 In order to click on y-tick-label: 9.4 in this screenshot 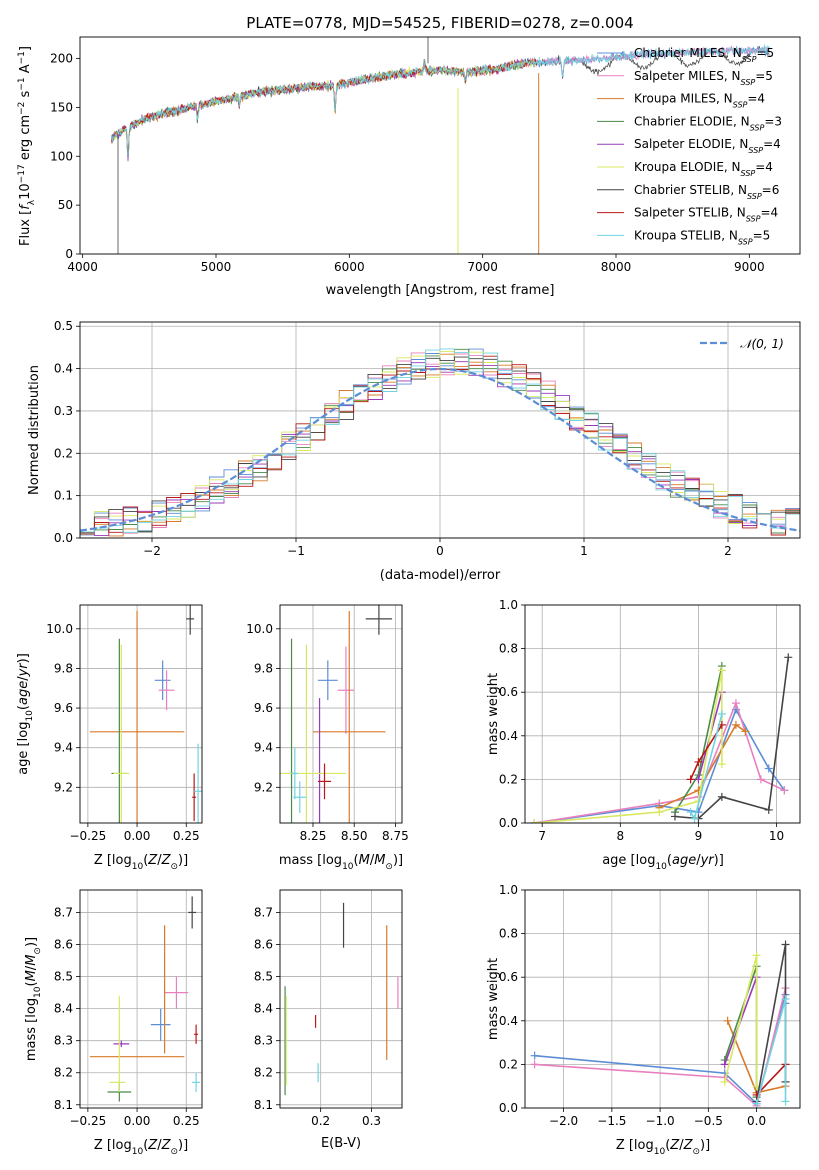, I will do `click(63, 748)`.